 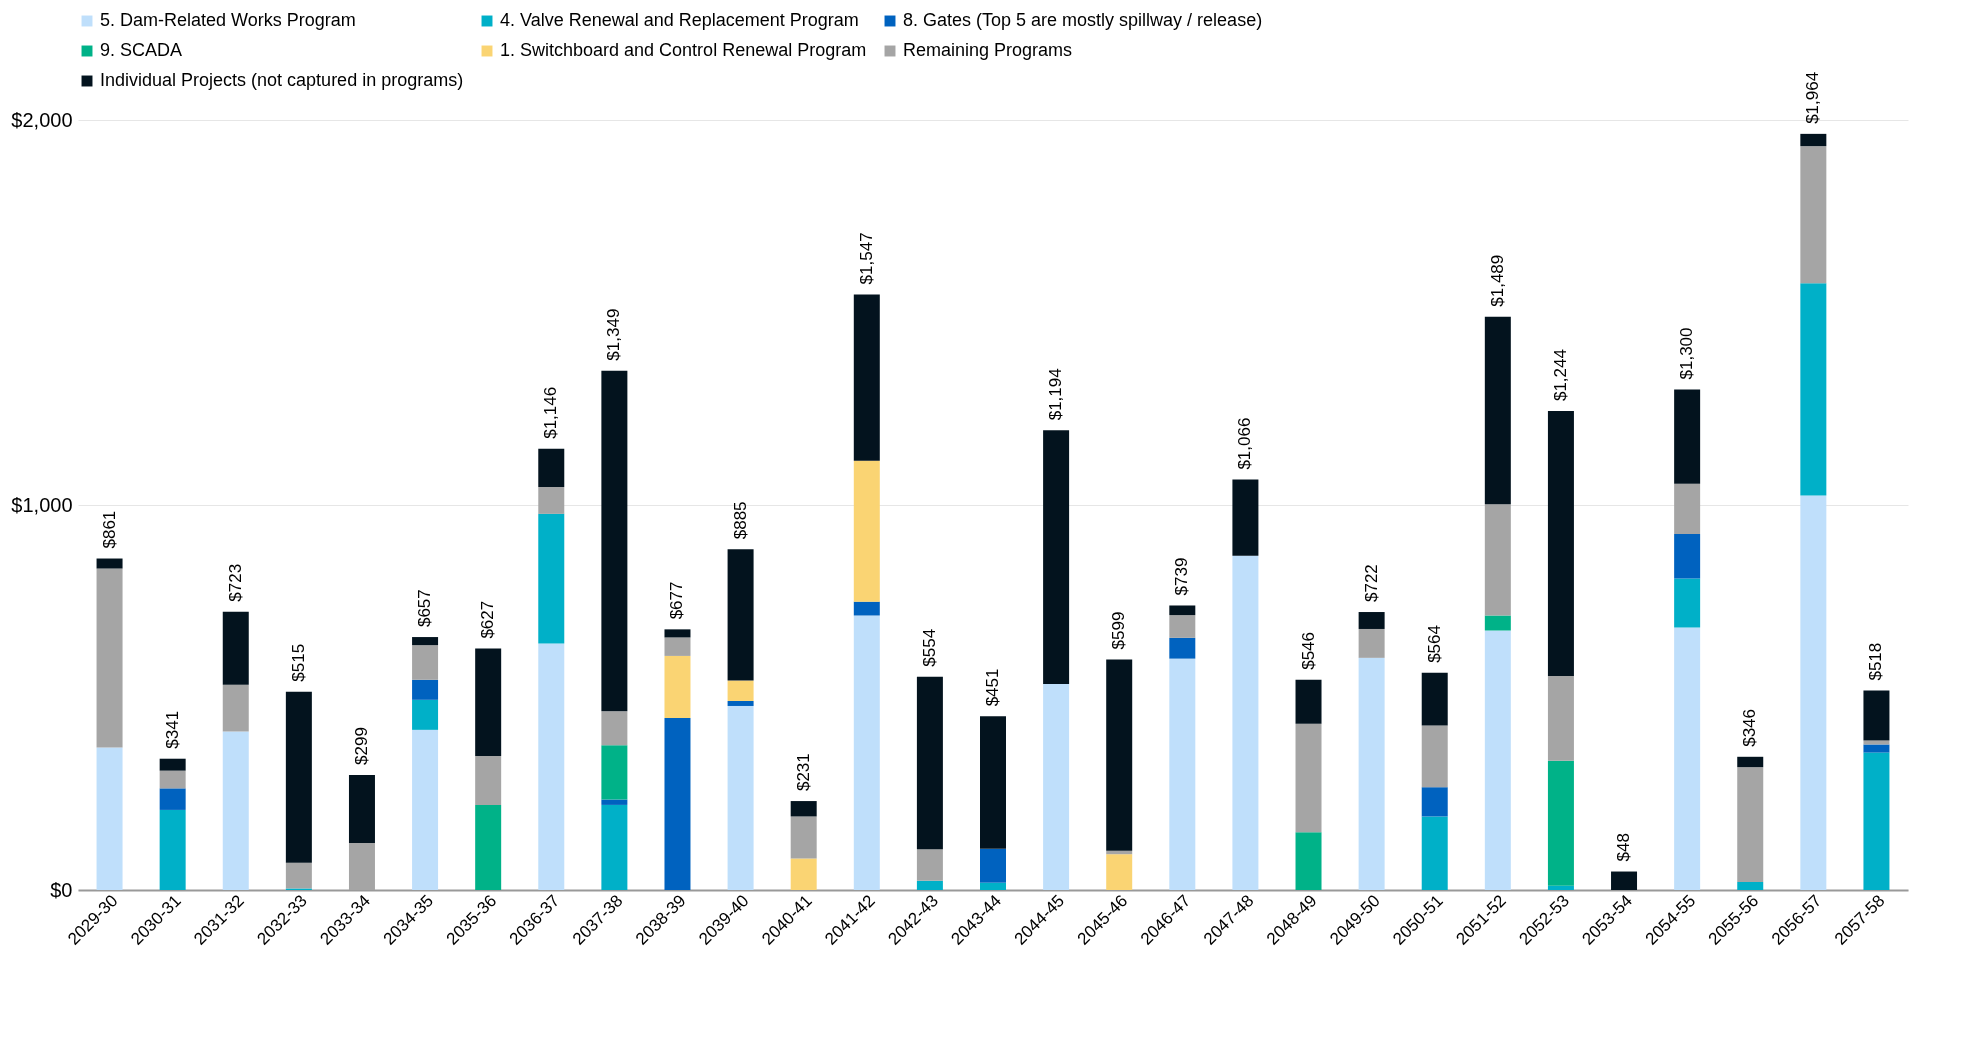 I want to click on total-label: $677, so click(x=677, y=600).